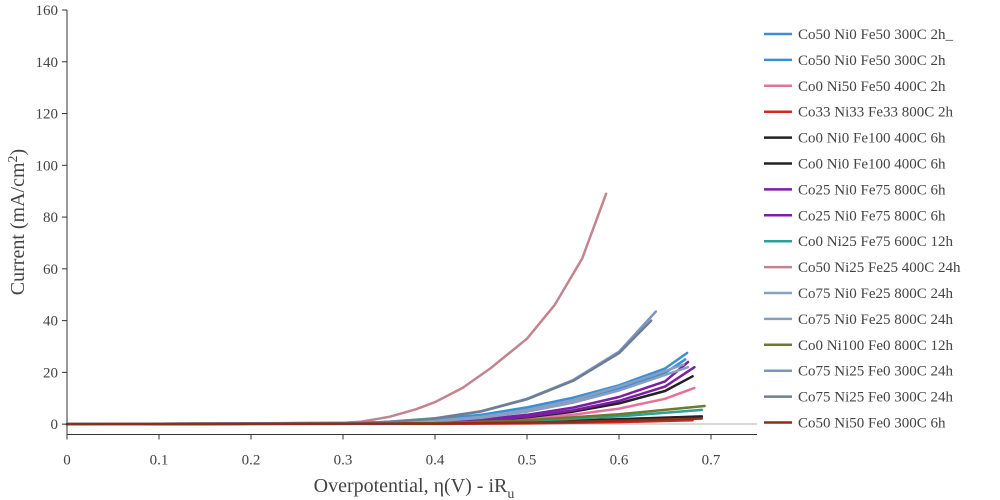 The width and height of the screenshot is (1000, 500). I want to click on y-tick-label: 20, so click(50, 373).